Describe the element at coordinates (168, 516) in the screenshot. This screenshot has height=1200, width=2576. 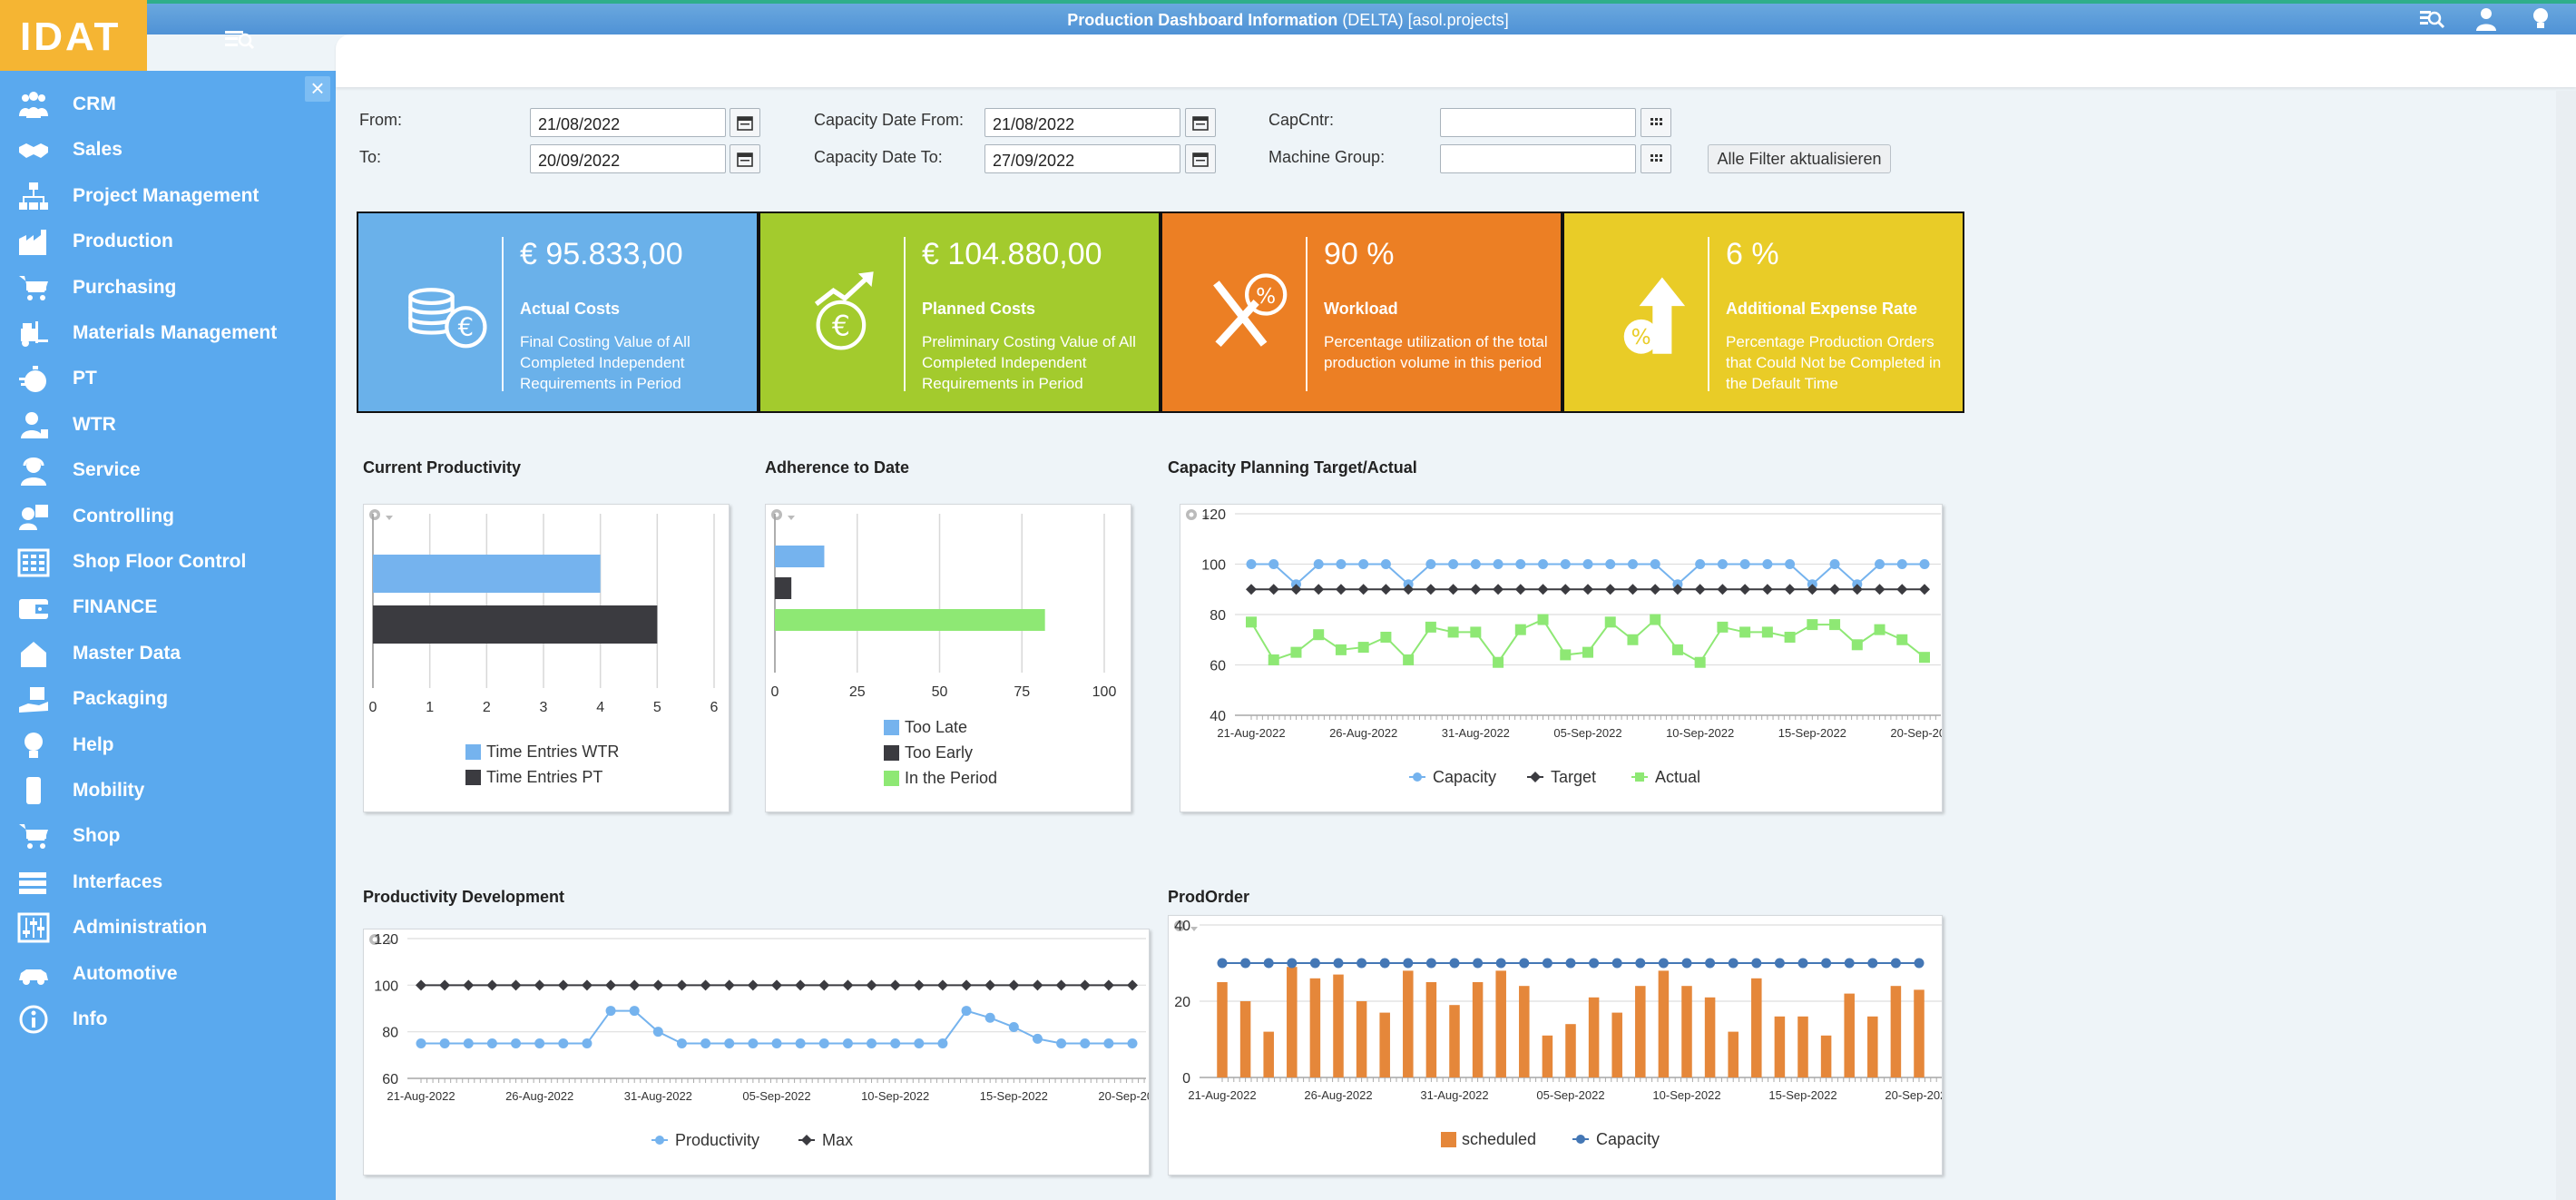
I see `sidebar-item-controlling: Controlling` at that location.